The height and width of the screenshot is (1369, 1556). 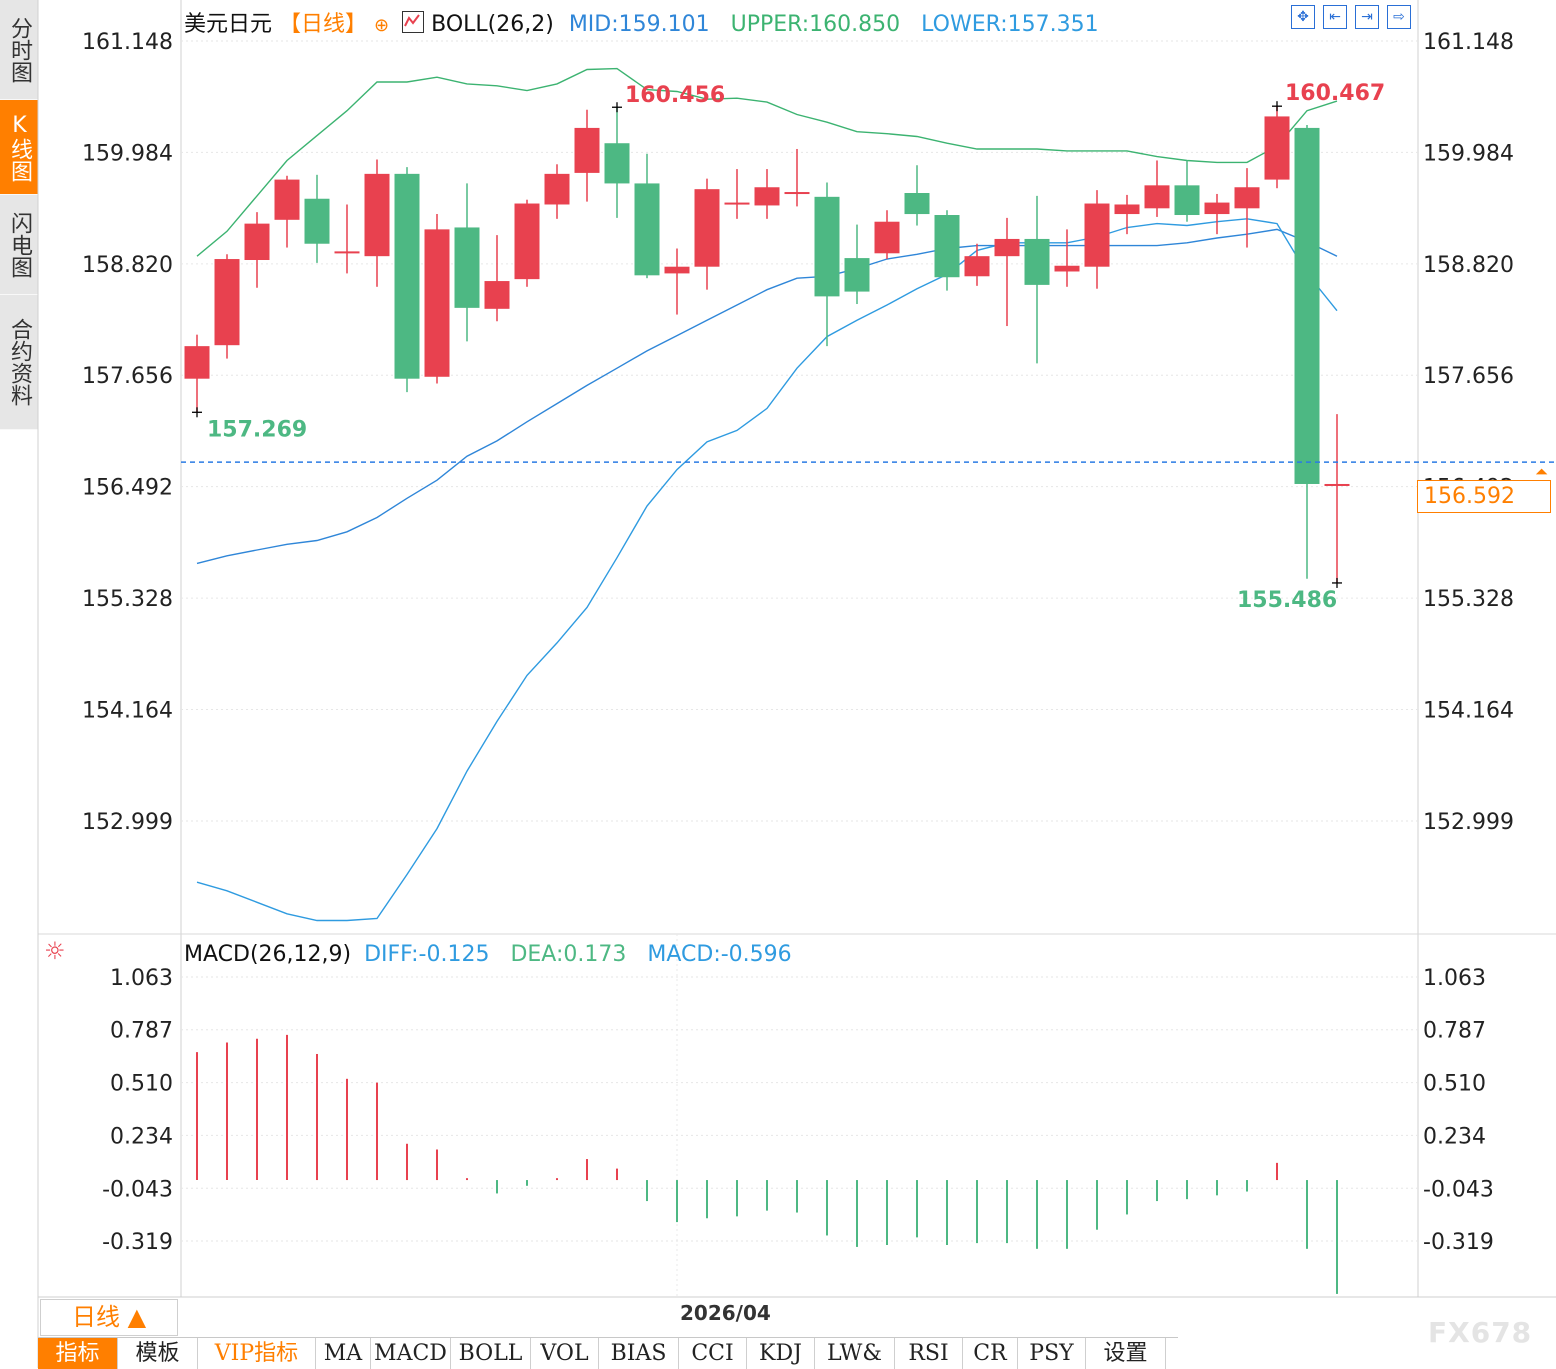 I want to click on macd-tick-right: 0.234, so click(x=1454, y=1136).